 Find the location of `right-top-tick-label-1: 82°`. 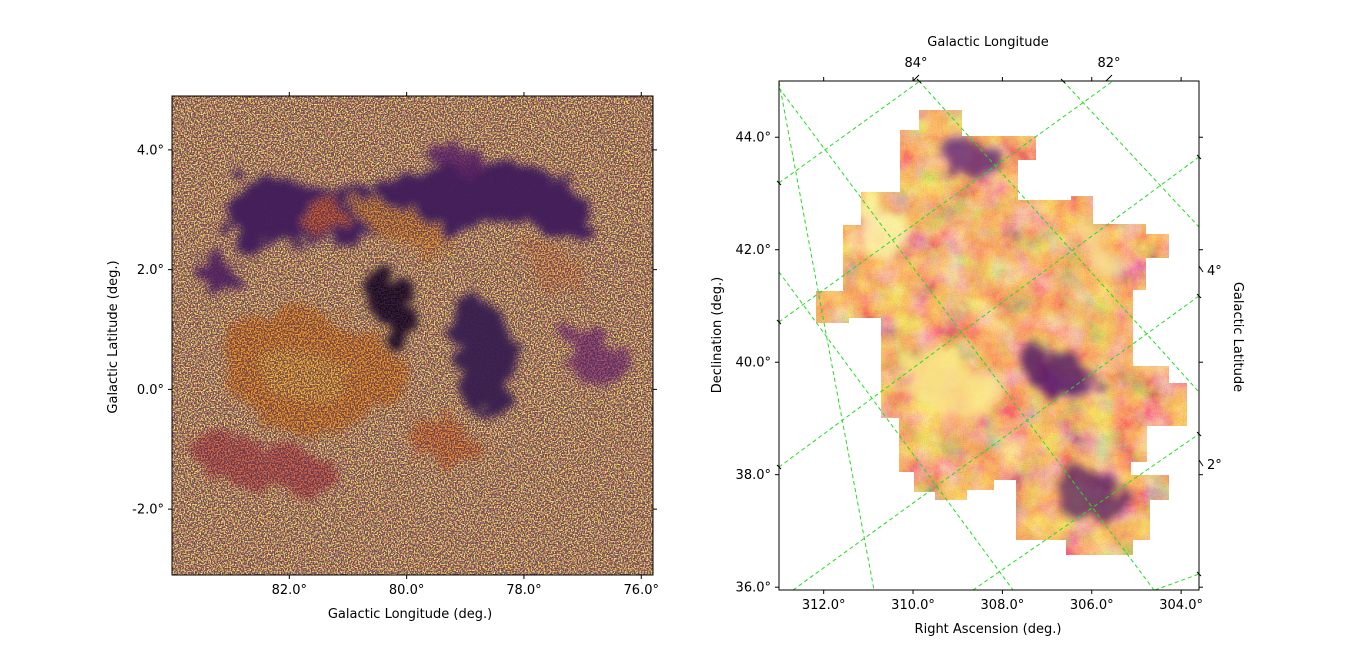

right-top-tick-label-1: 82° is located at coordinates (1108, 63).